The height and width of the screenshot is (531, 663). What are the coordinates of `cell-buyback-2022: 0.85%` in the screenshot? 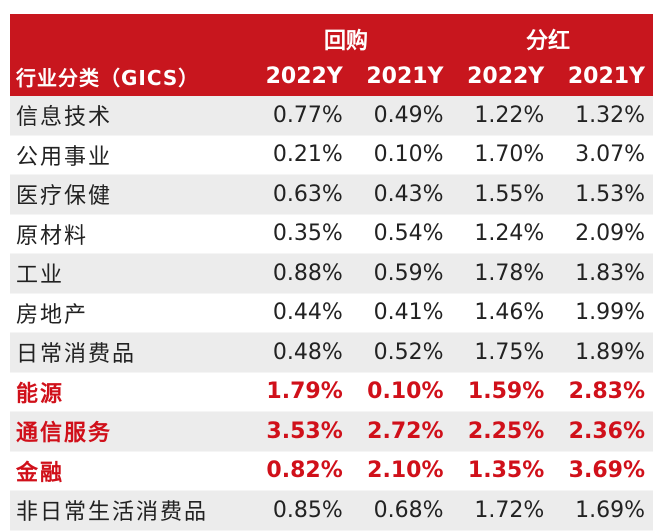 It's located at (307, 510).